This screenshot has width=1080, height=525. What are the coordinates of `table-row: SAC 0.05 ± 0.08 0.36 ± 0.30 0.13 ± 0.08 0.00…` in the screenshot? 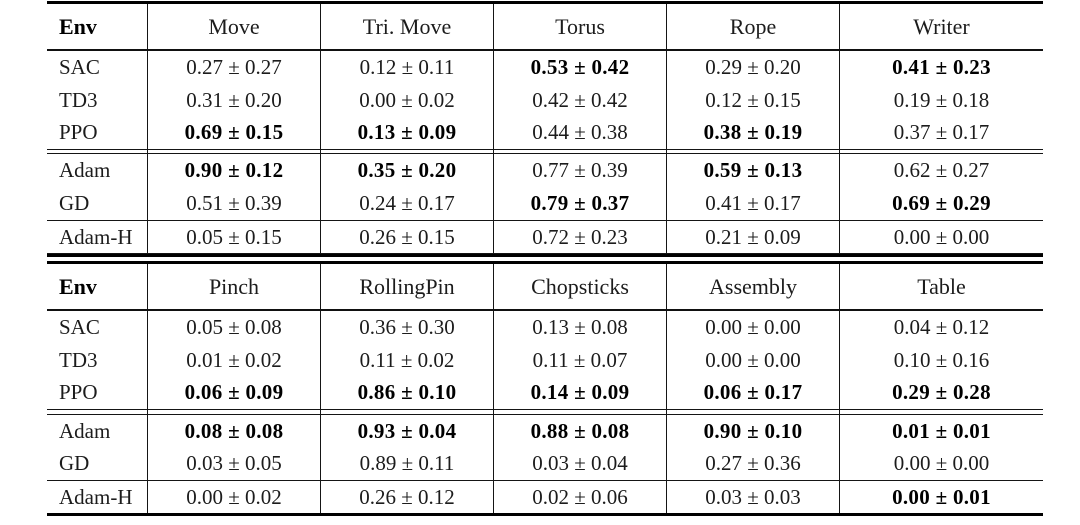 It's located at (545, 327).